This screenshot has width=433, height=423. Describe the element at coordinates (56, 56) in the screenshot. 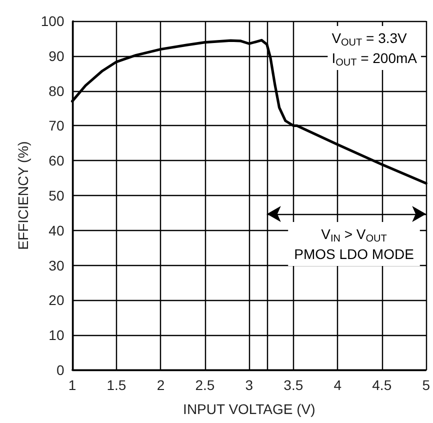

I see `y-tick-label: 90` at that location.